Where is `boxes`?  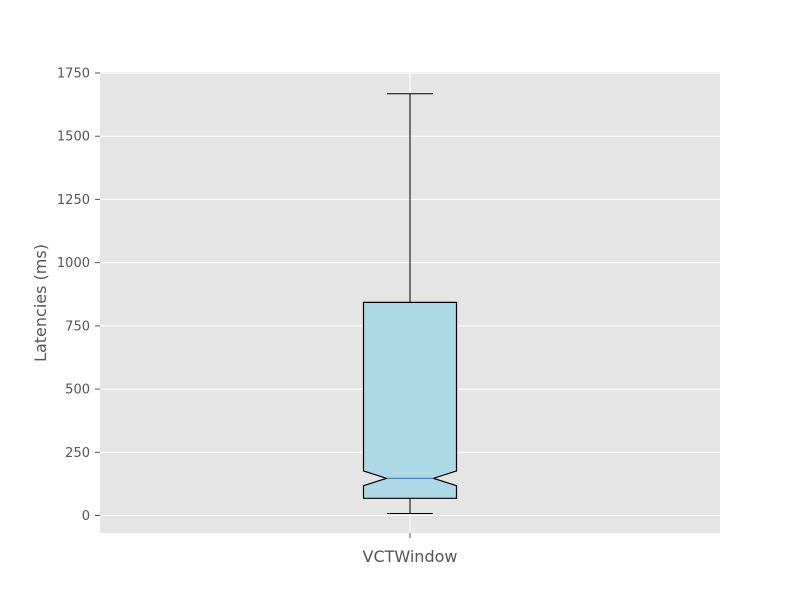 boxes is located at coordinates (410, 303).